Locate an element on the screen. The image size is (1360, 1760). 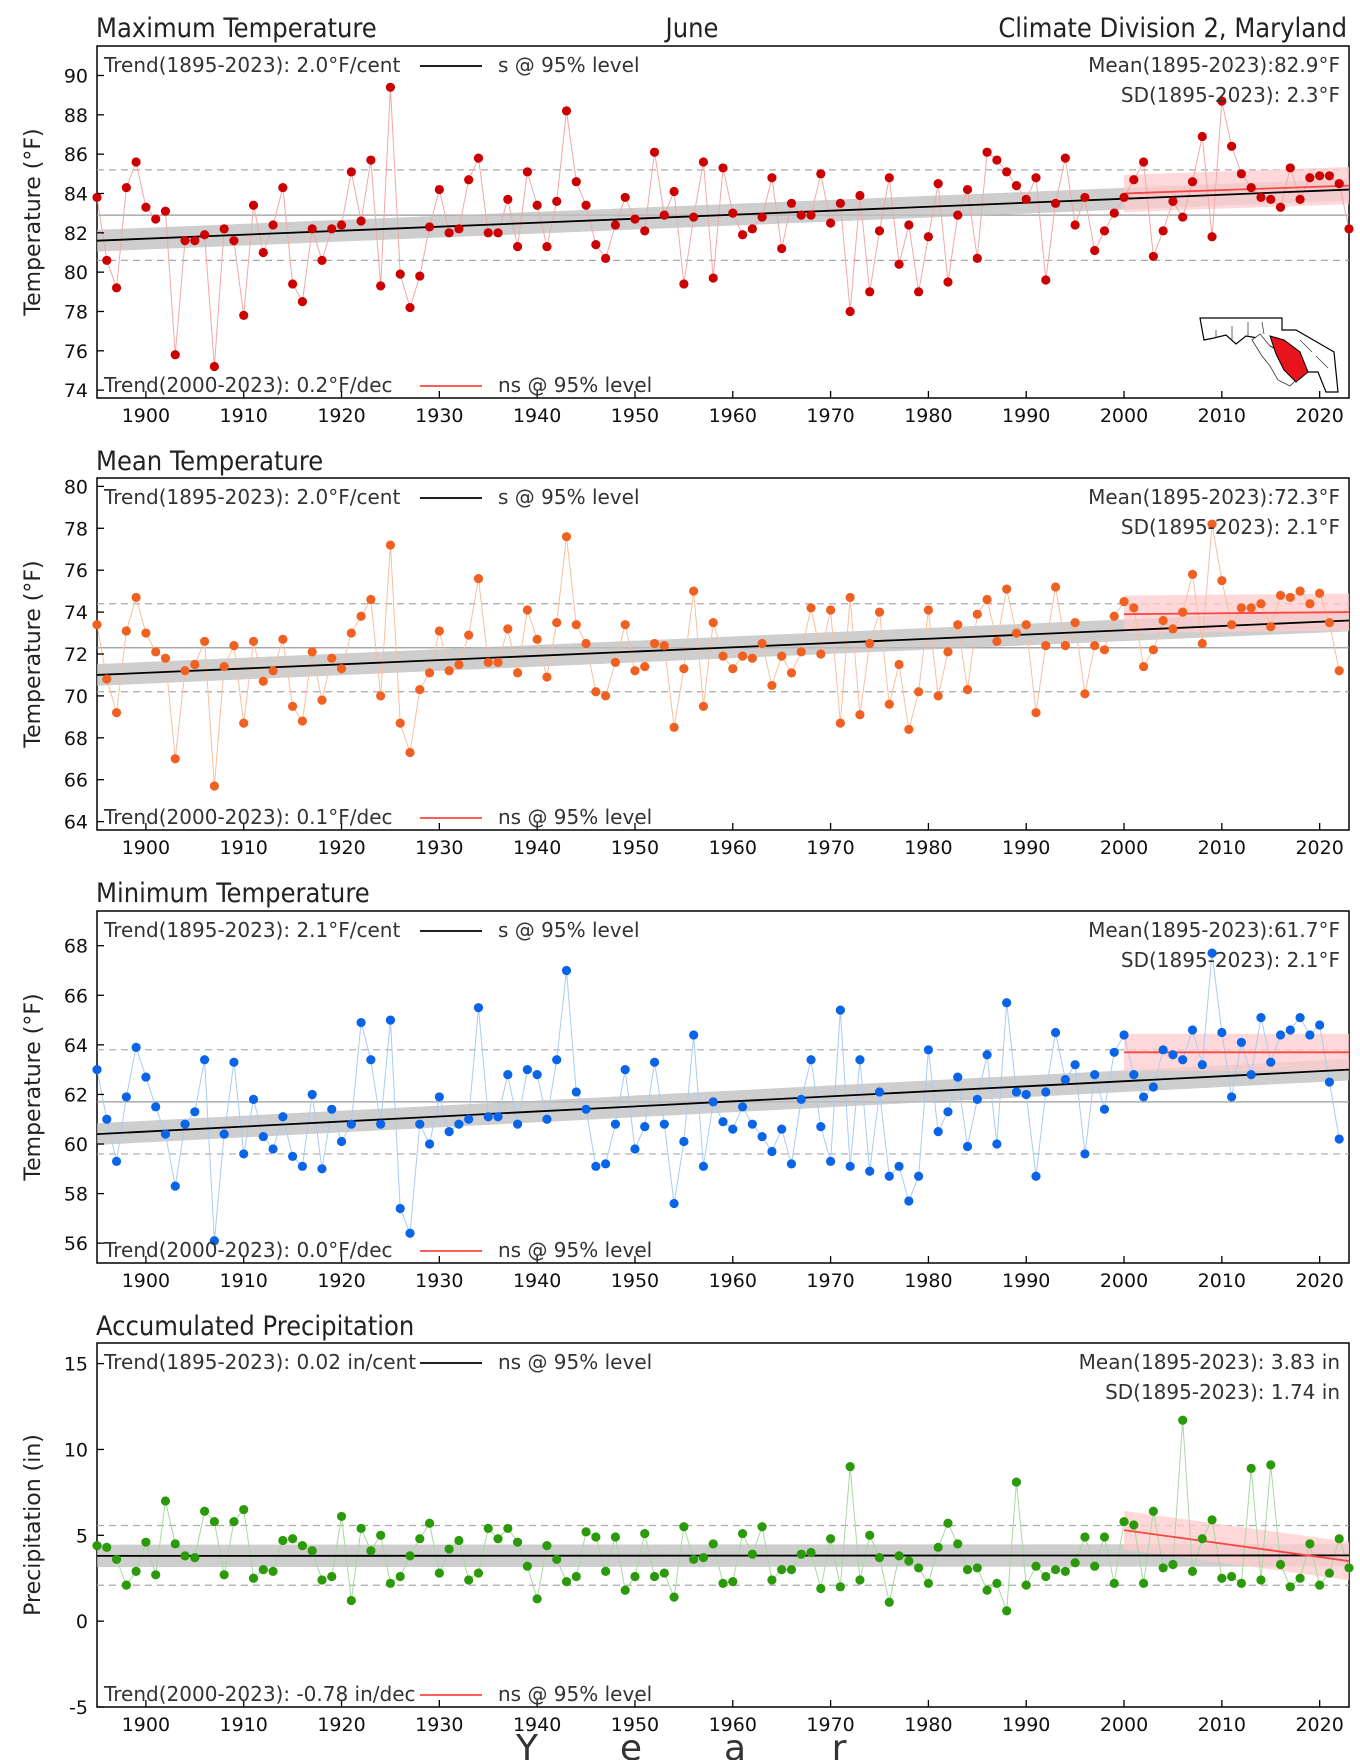
y-tick-label-max: 88 is located at coordinates (76, 116).